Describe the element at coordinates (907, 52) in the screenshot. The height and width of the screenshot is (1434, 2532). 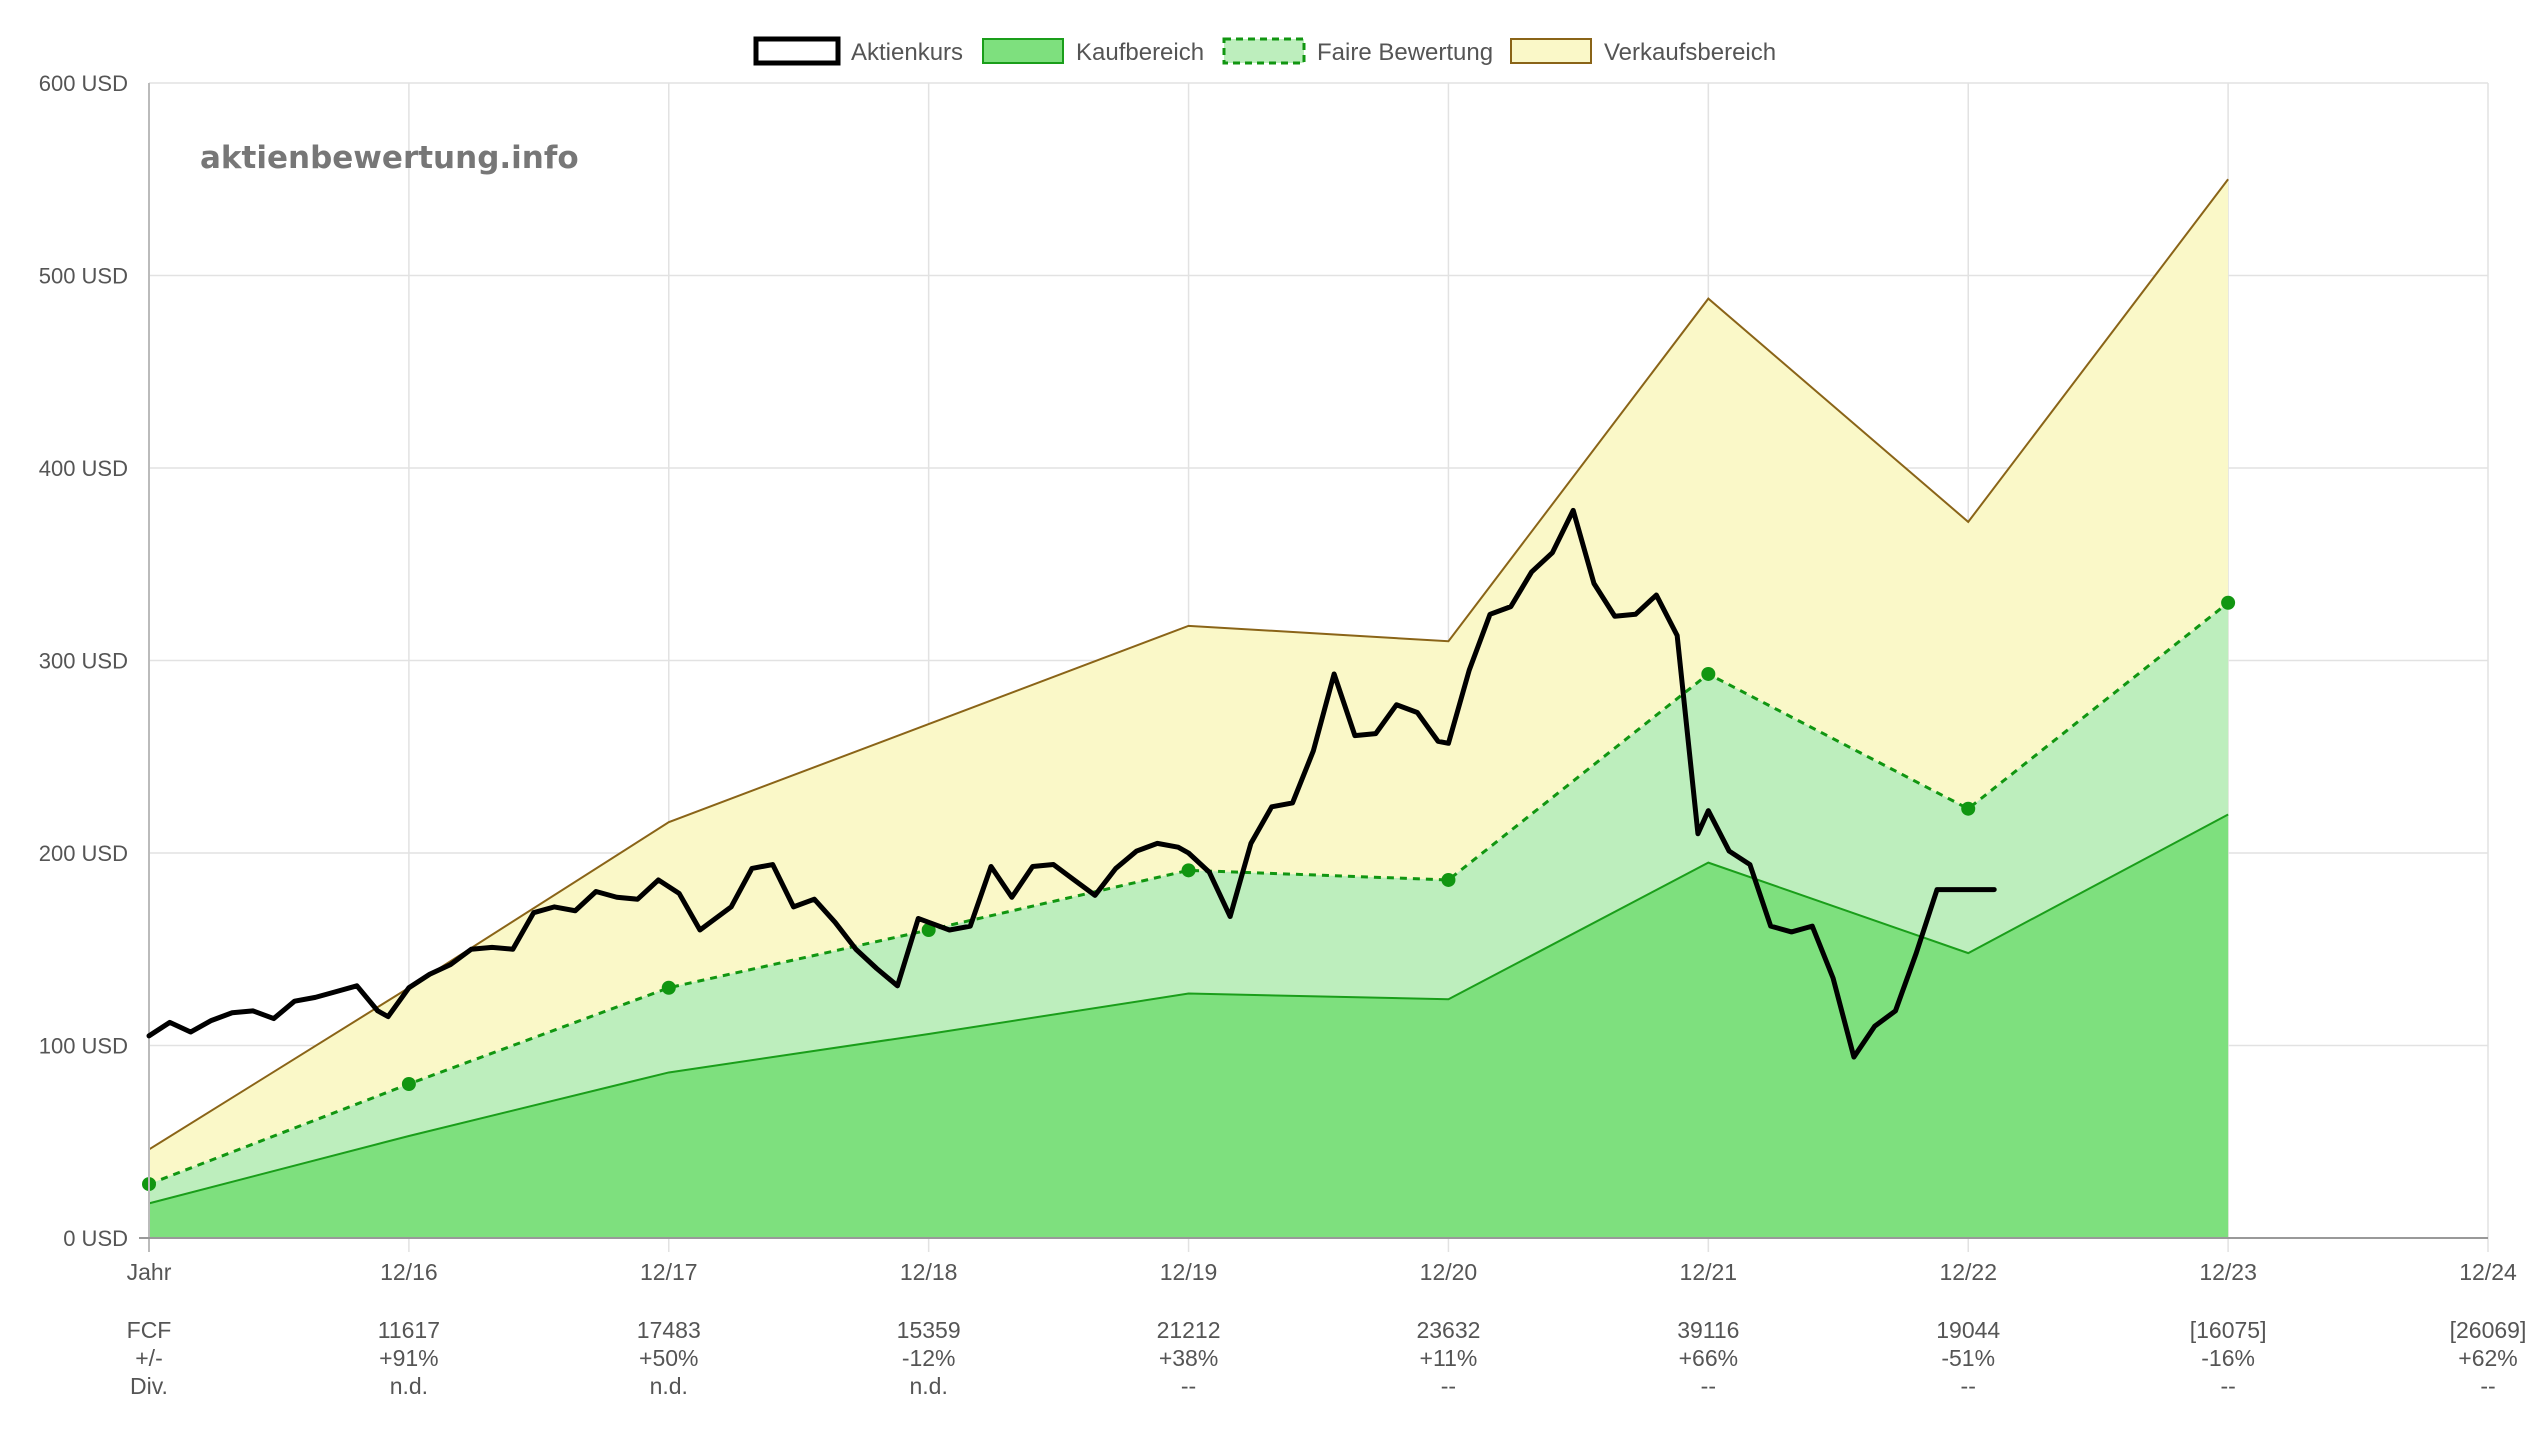
I see `legend-label: Aktienkurs` at that location.